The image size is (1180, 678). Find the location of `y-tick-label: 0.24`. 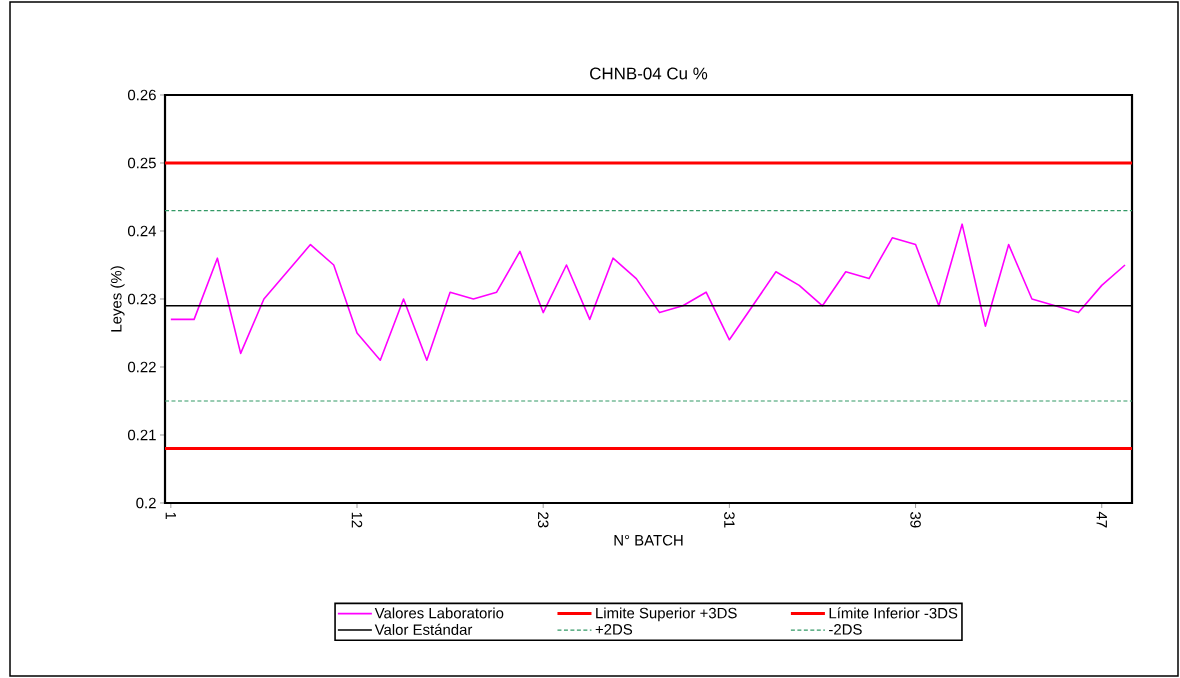

y-tick-label: 0.24 is located at coordinates (142, 231).